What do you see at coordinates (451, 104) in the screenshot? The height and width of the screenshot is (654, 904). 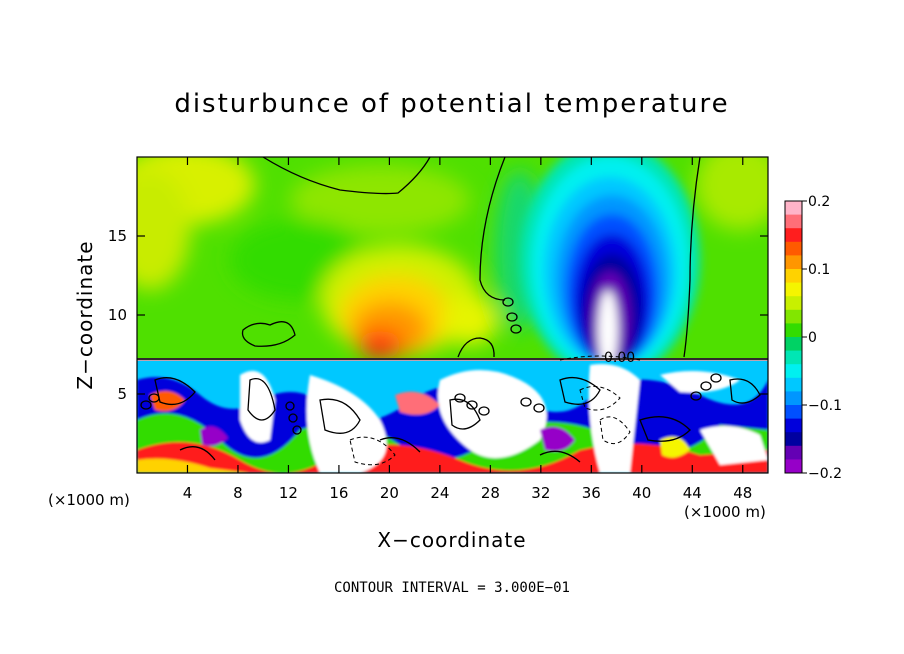 I see `chart-title: disturbunce of potential temperature` at bounding box center [451, 104].